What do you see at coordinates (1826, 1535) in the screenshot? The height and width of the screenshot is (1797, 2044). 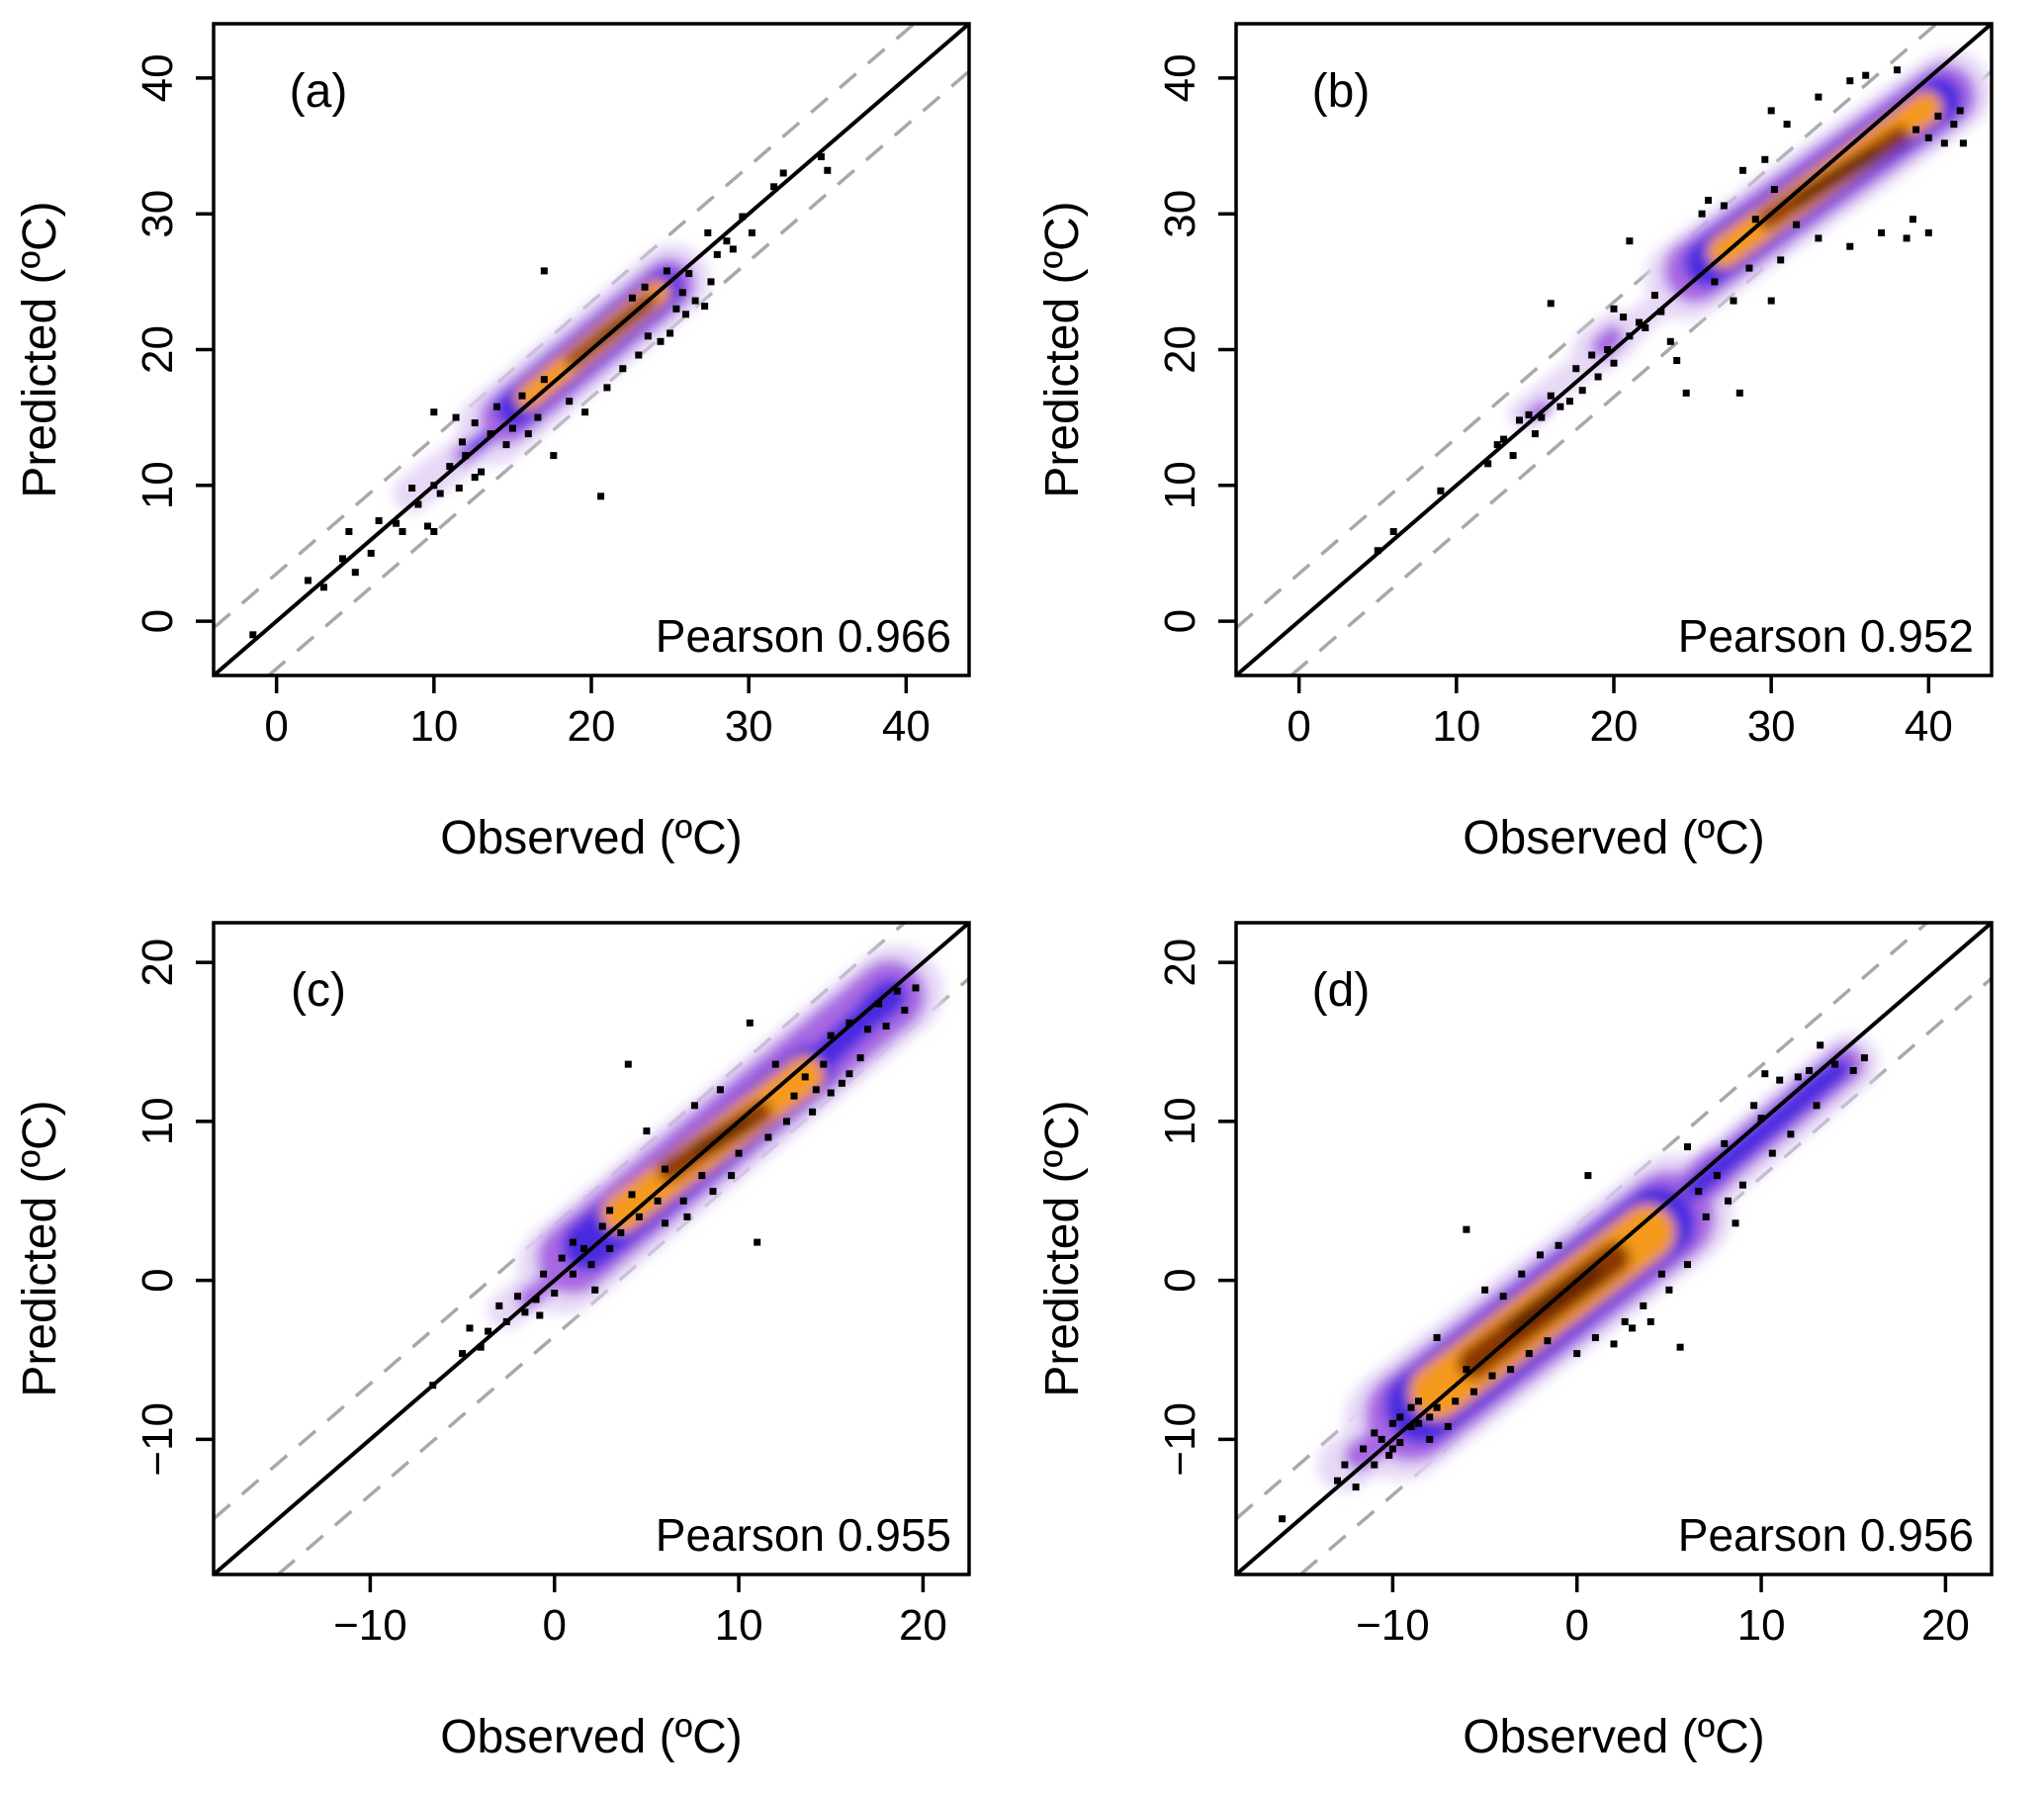 I see `pearson-label: Pearson 0.956` at bounding box center [1826, 1535].